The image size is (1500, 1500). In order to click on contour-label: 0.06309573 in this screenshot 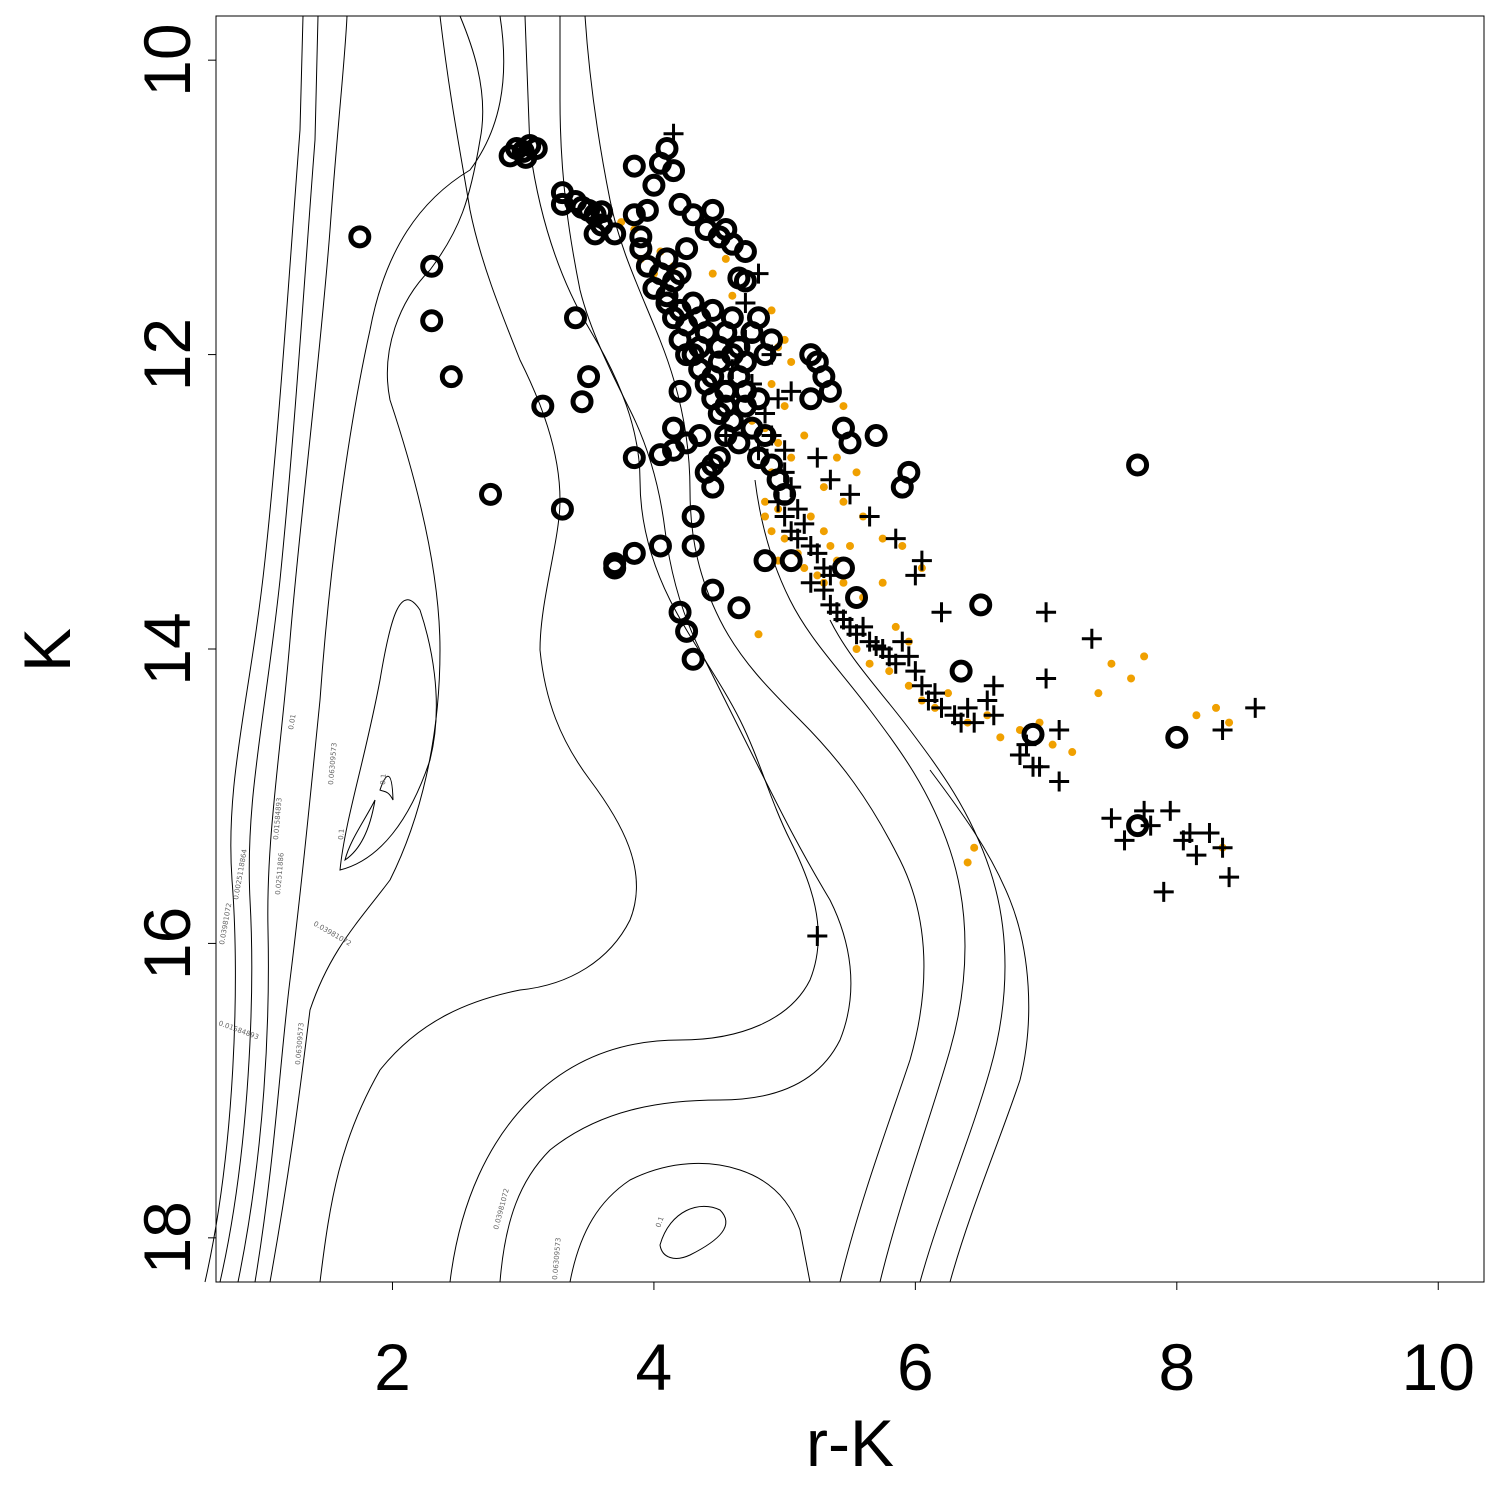, I will do `click(557, 1258)`.